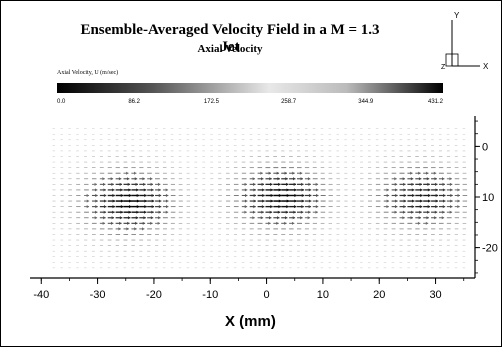  What do you see at coordinates (490, 249) in the screenshot?
I see `y-tick-label: -20` at bounding box center [490, 249].